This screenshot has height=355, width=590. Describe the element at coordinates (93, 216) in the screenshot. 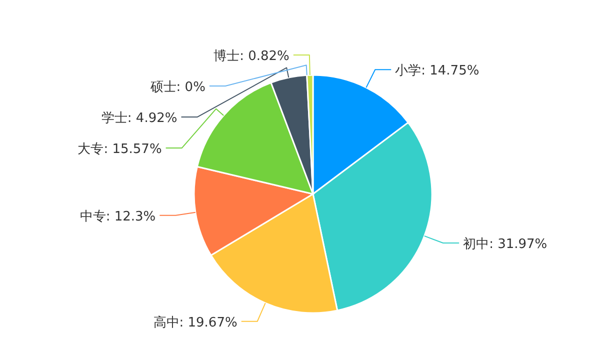

I see `slice-label: 中专` at that location.